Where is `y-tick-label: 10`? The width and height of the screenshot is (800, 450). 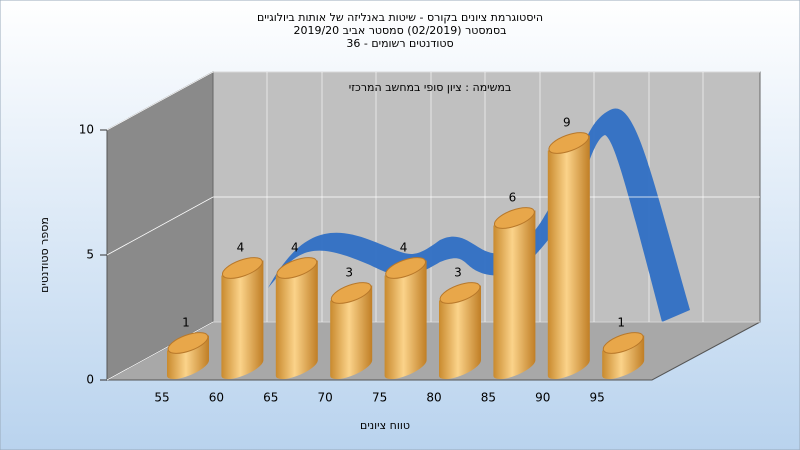
y-tick-label: 10 is located at coordinates (86, 130).